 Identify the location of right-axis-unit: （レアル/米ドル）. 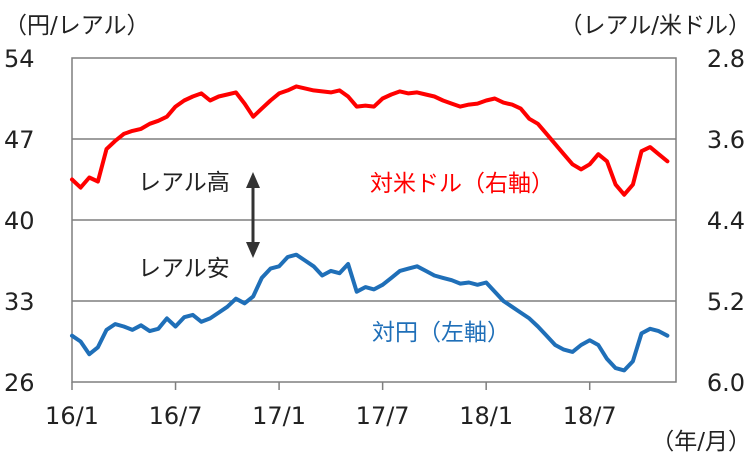
(655, 26).